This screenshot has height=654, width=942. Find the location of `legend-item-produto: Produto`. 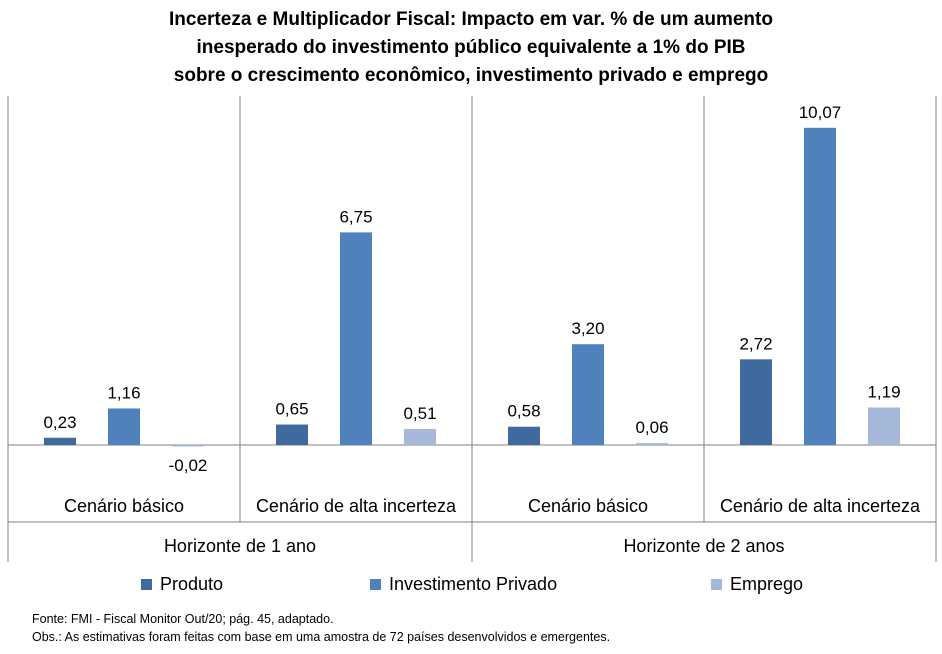

legend-item-produto: Produto is located at coordinates (182, 584).